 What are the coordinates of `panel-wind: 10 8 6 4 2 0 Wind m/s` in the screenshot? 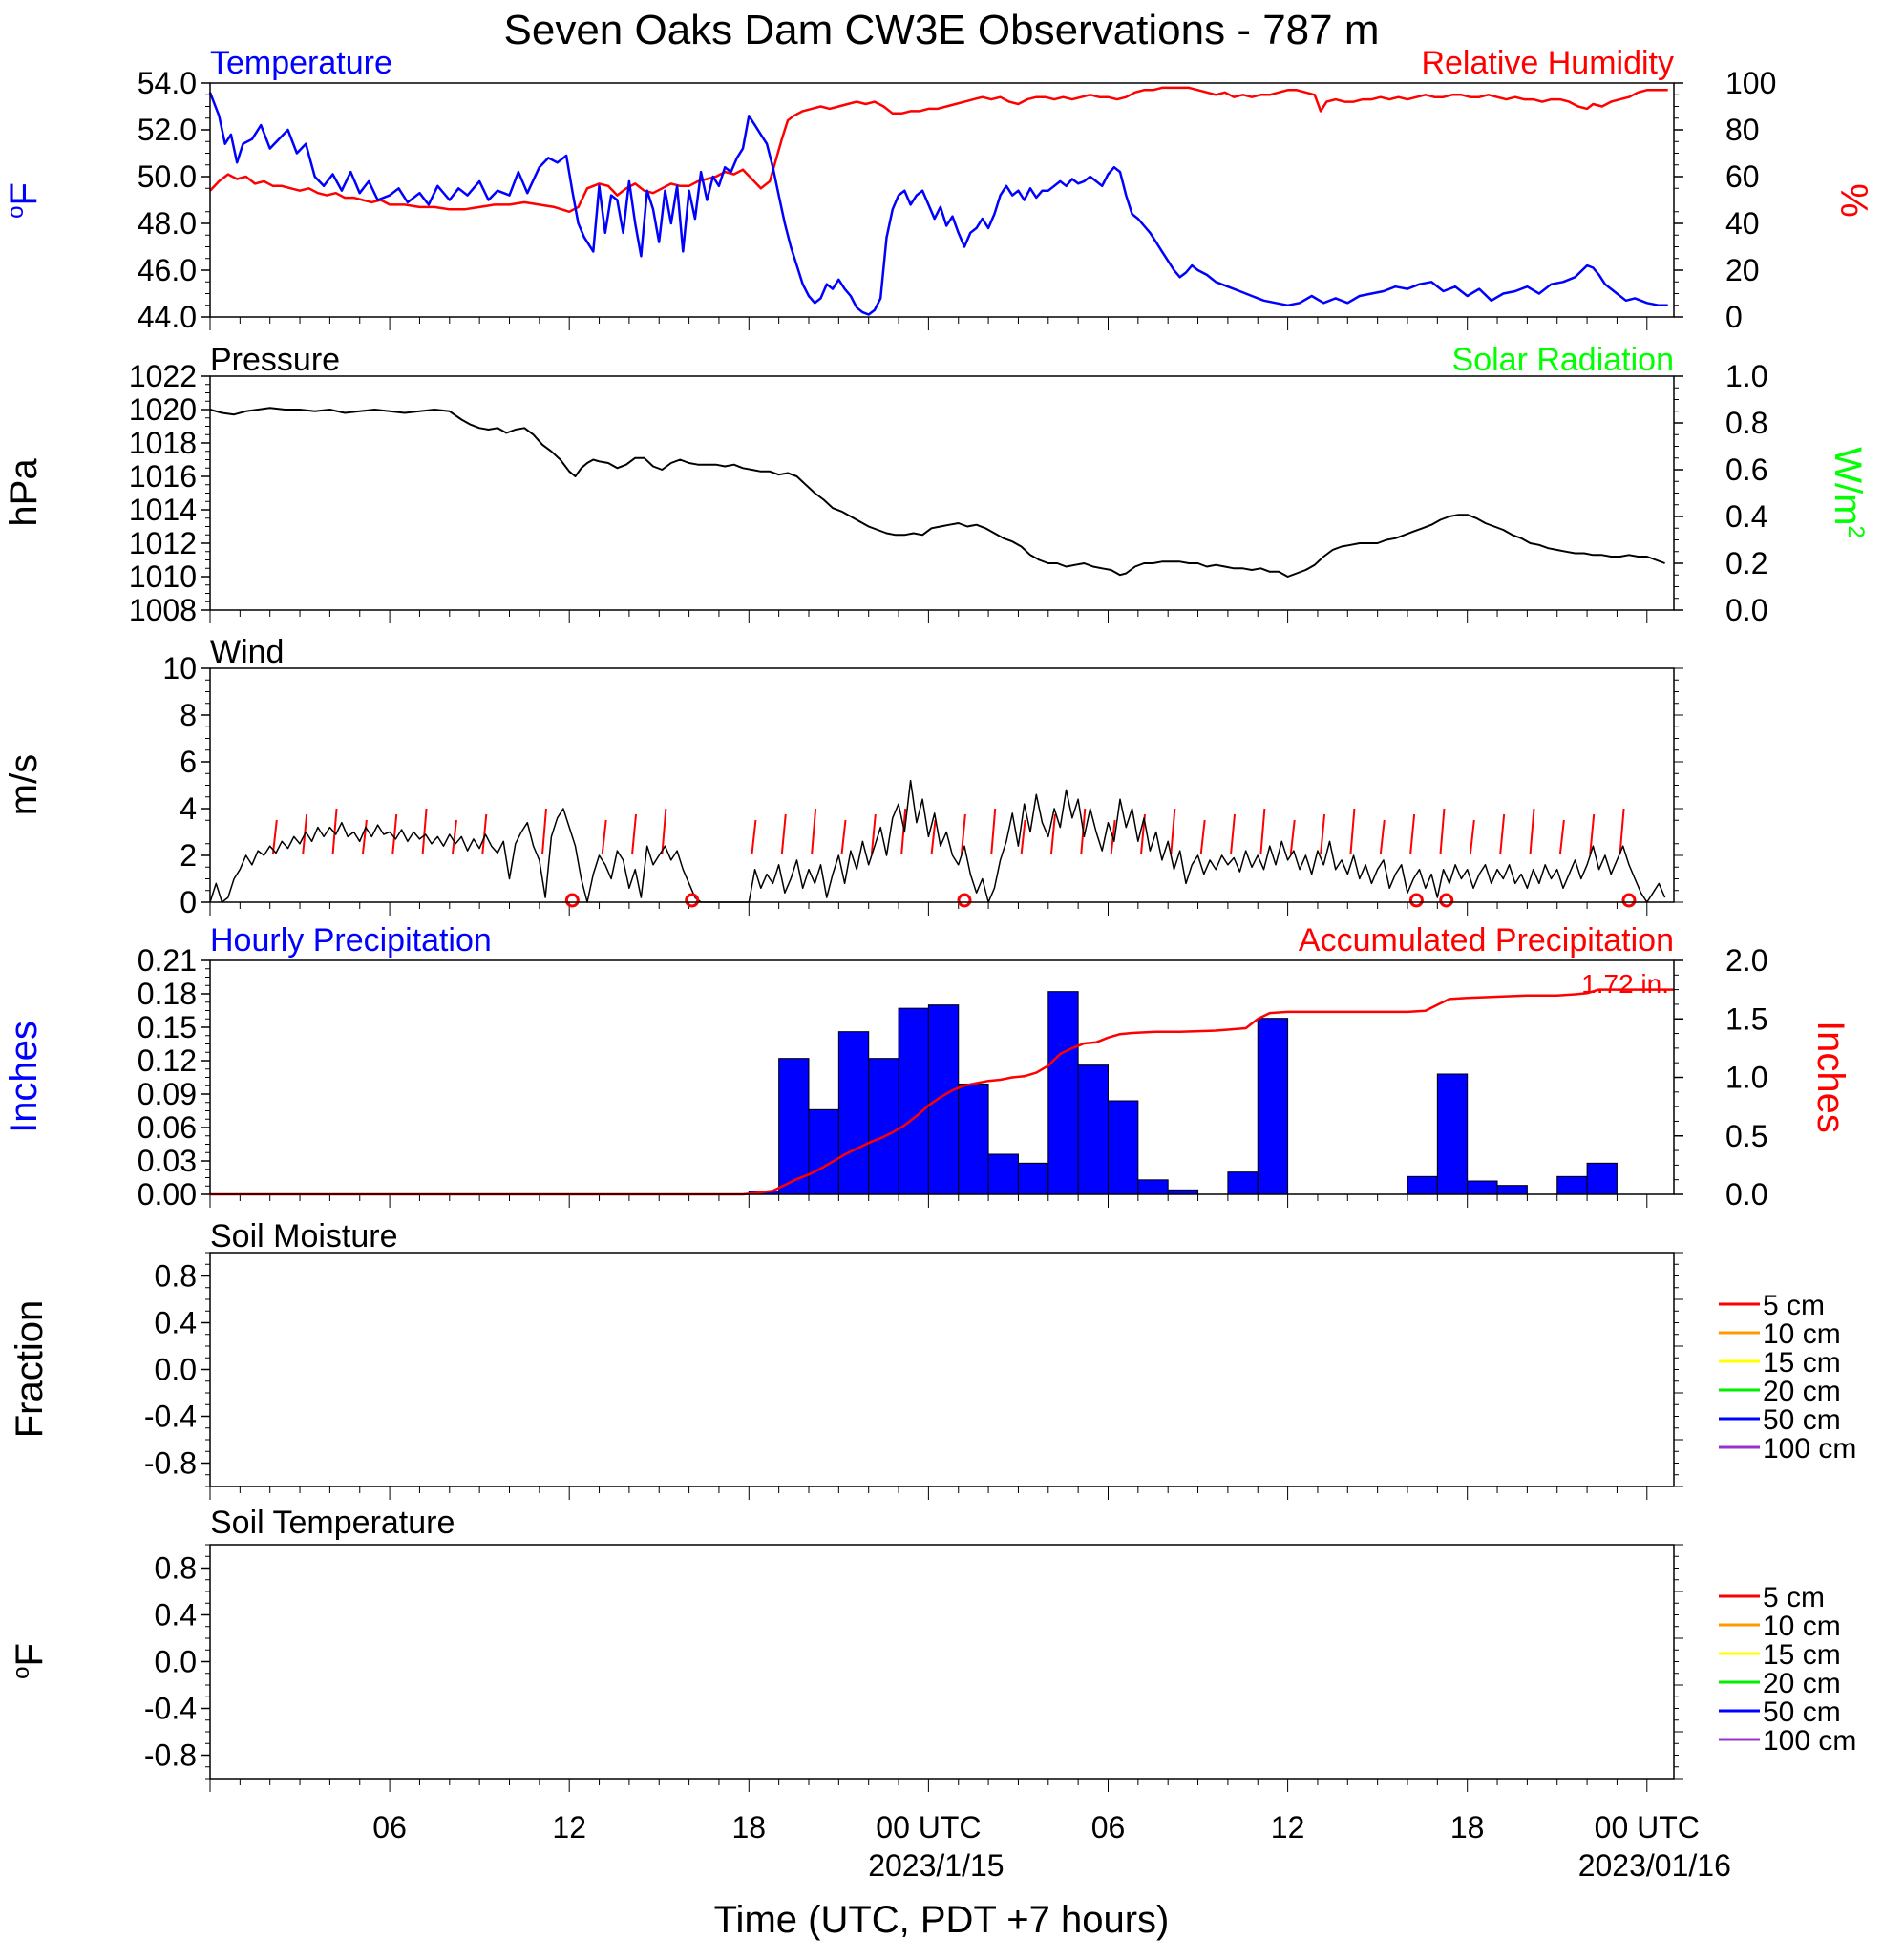 It's located at (843, 776).